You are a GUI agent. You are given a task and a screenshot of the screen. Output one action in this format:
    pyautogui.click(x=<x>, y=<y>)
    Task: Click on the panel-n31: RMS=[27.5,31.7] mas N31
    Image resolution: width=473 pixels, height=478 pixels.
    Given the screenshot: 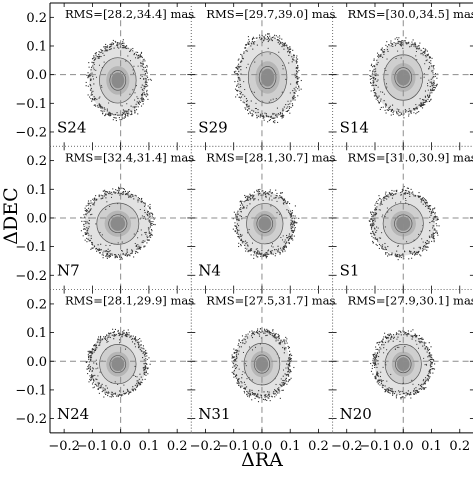 What is the action you would take?
    pyautogui.click(x=263, y=361)
    